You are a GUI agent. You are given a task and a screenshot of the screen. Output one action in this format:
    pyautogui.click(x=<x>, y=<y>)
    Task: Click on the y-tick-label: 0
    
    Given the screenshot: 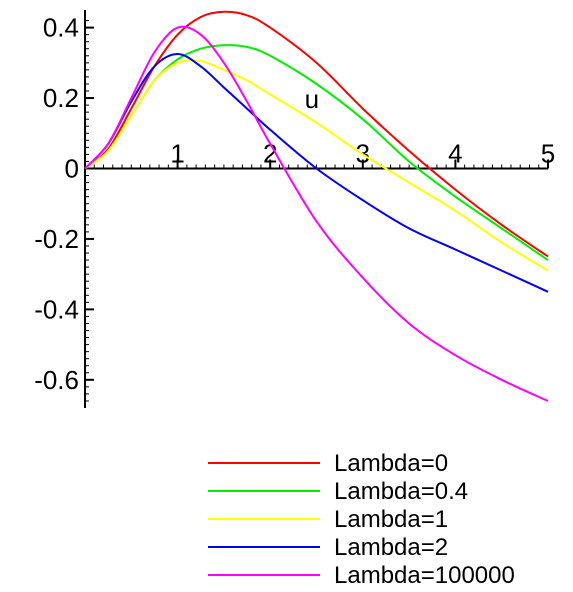 What is the action you would take?
    pyautogui.click(x=72, y=168)
    